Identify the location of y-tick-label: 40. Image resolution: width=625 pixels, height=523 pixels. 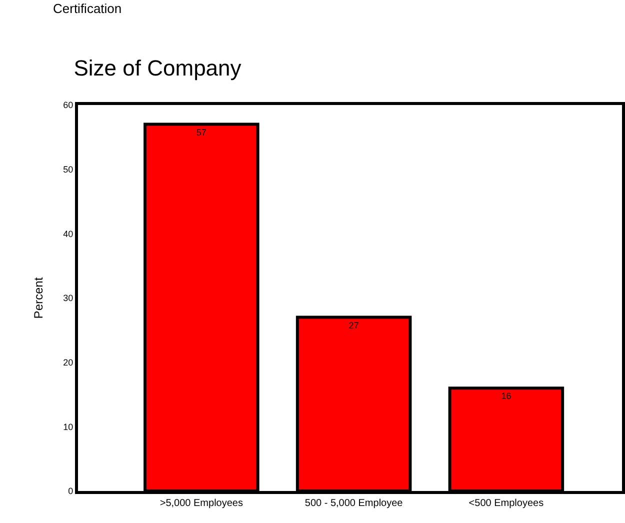
(68, 233).